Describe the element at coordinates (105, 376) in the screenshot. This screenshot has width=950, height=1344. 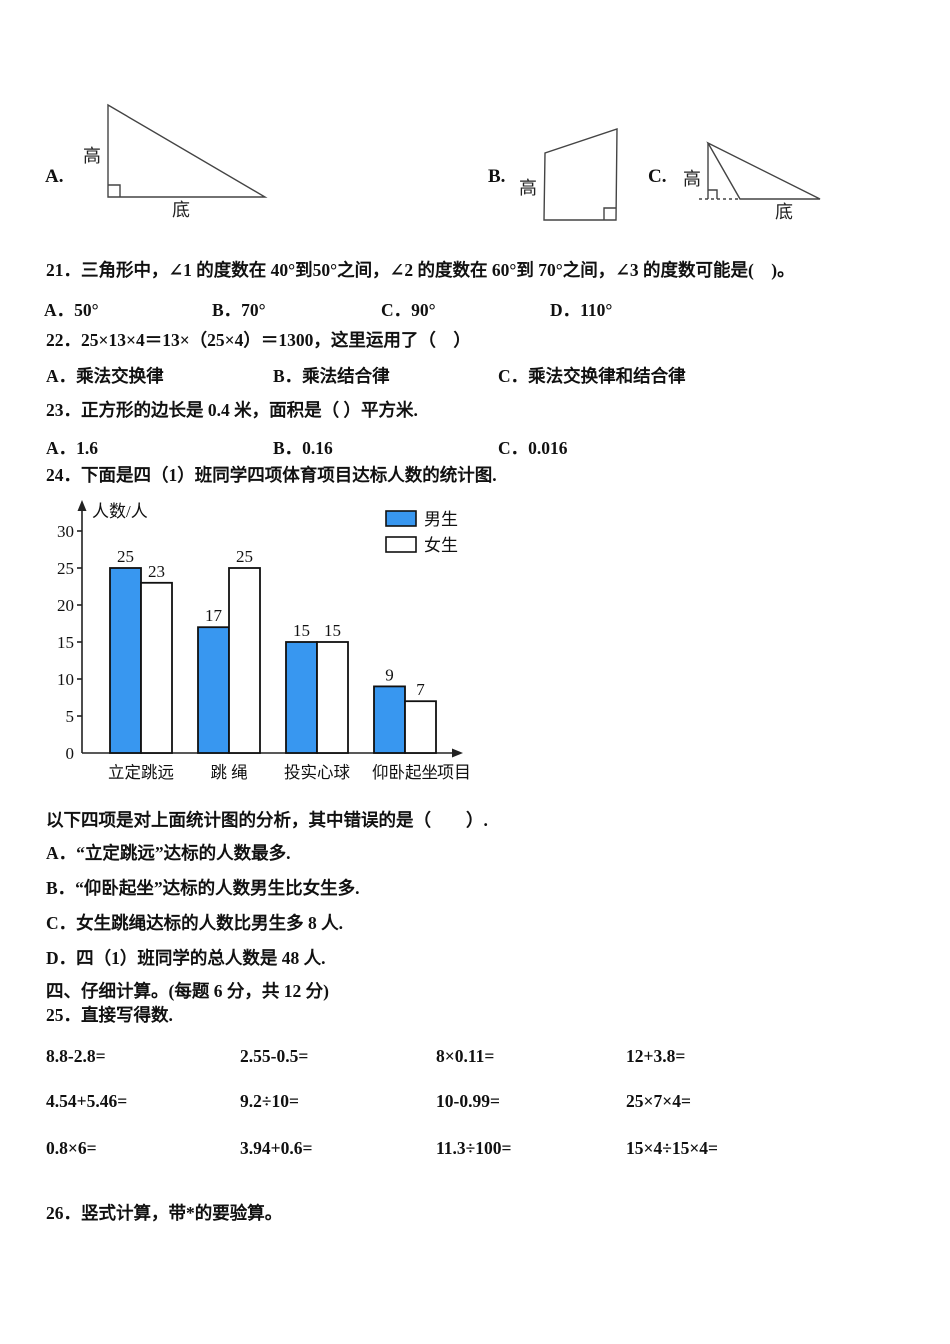
I see `q22-option-a: A．乘法交换律` at that location.